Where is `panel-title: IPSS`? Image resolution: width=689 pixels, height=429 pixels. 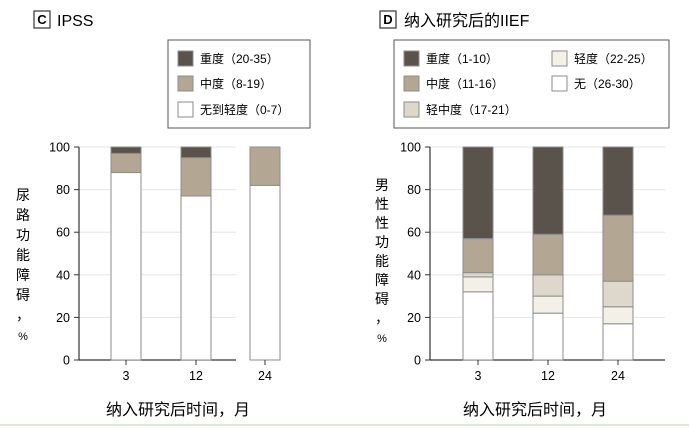 panel-title: IPSS is located at coordinates (75, 21).